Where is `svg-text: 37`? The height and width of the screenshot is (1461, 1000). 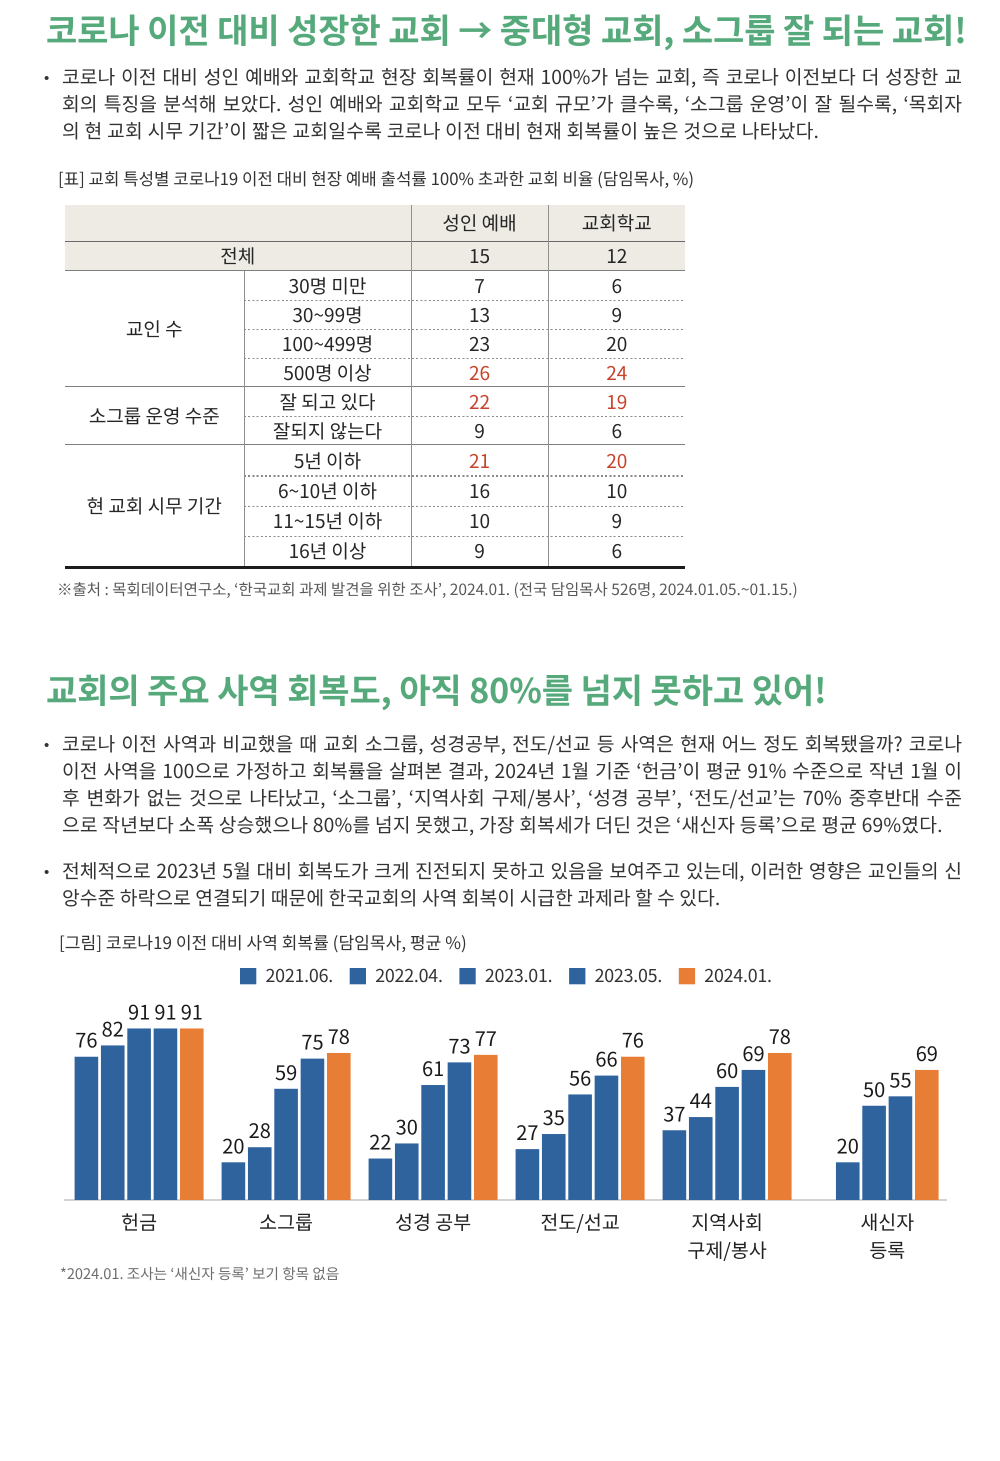 svg-text: 37 is located at coordinates (674, 1112).